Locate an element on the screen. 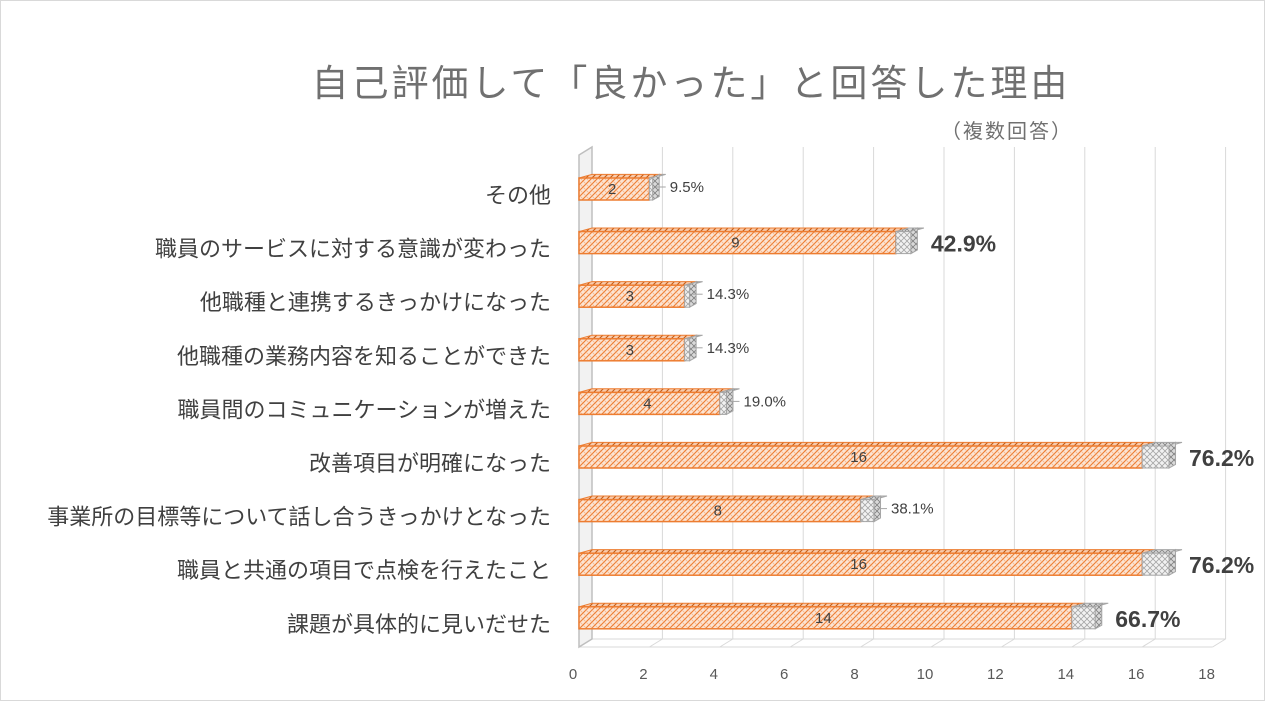 This screenshot has height=701, width=1265. category-label: 他職種と連携するきっかけになった is located at coordinates (375, 303).